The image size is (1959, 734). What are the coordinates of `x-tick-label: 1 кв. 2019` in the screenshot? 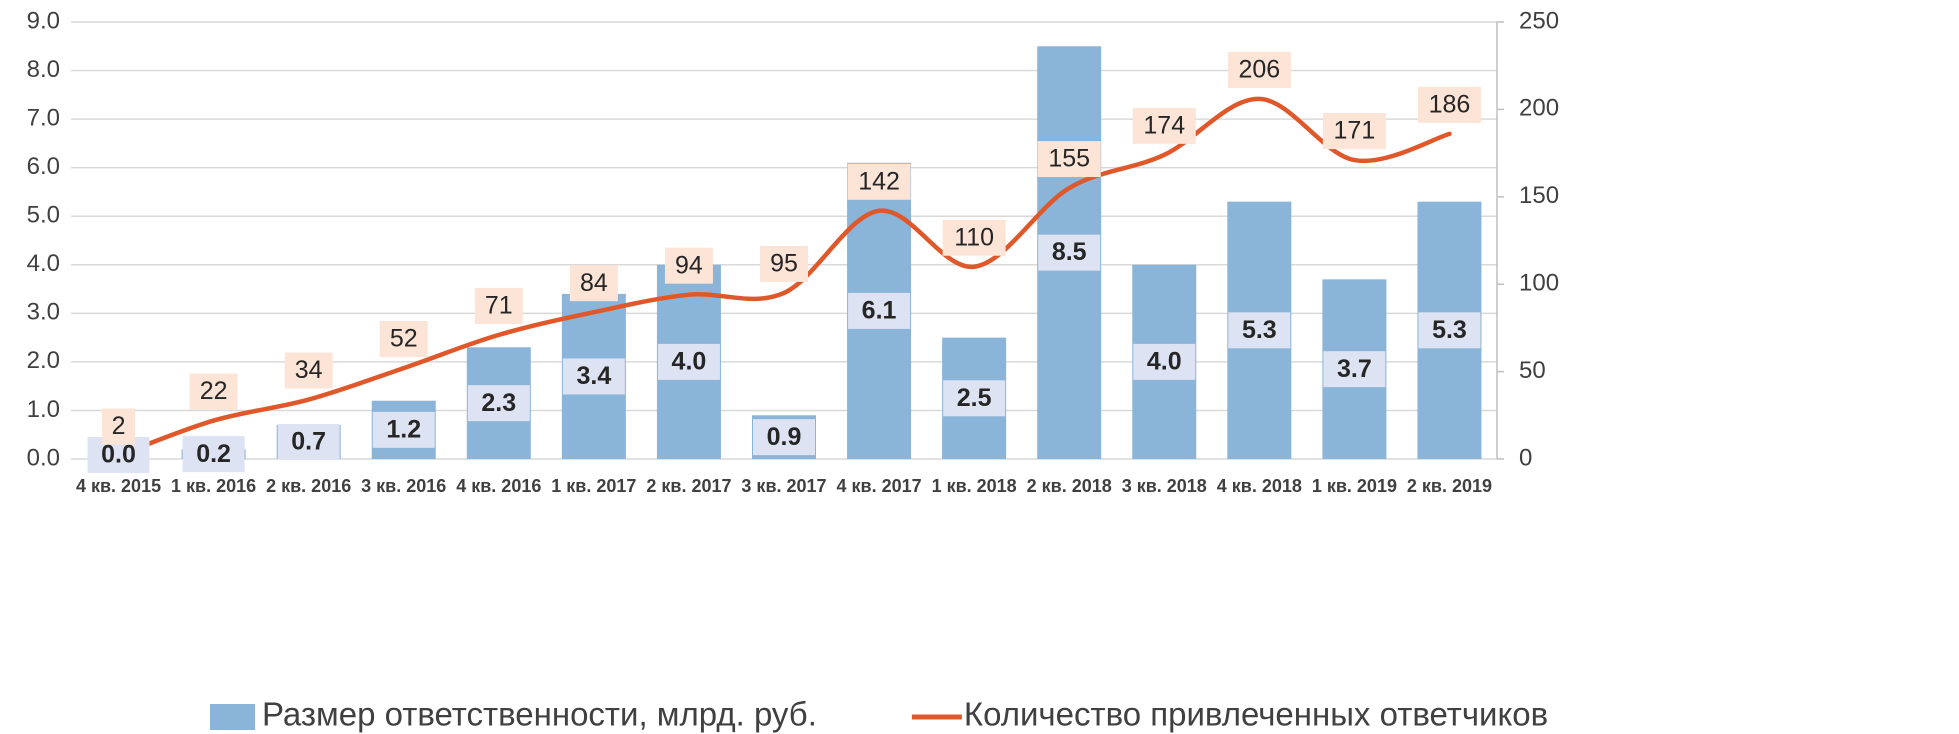 It's located at (1354, 486).